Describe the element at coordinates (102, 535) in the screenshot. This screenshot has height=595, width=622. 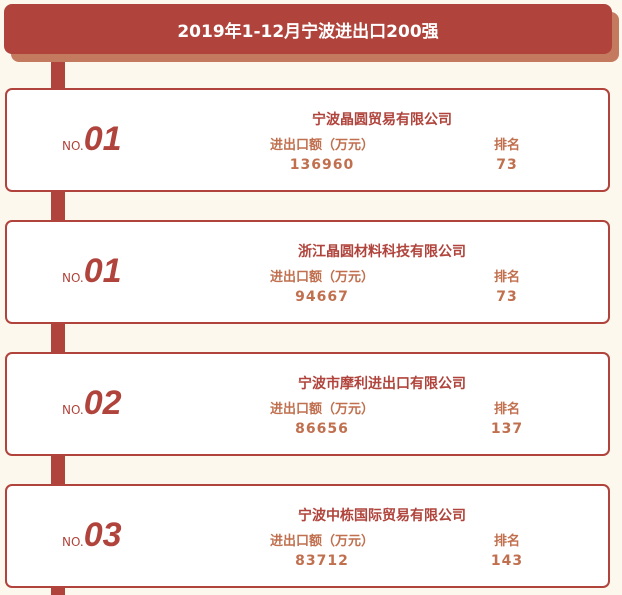
I see `number: 03` at that location.